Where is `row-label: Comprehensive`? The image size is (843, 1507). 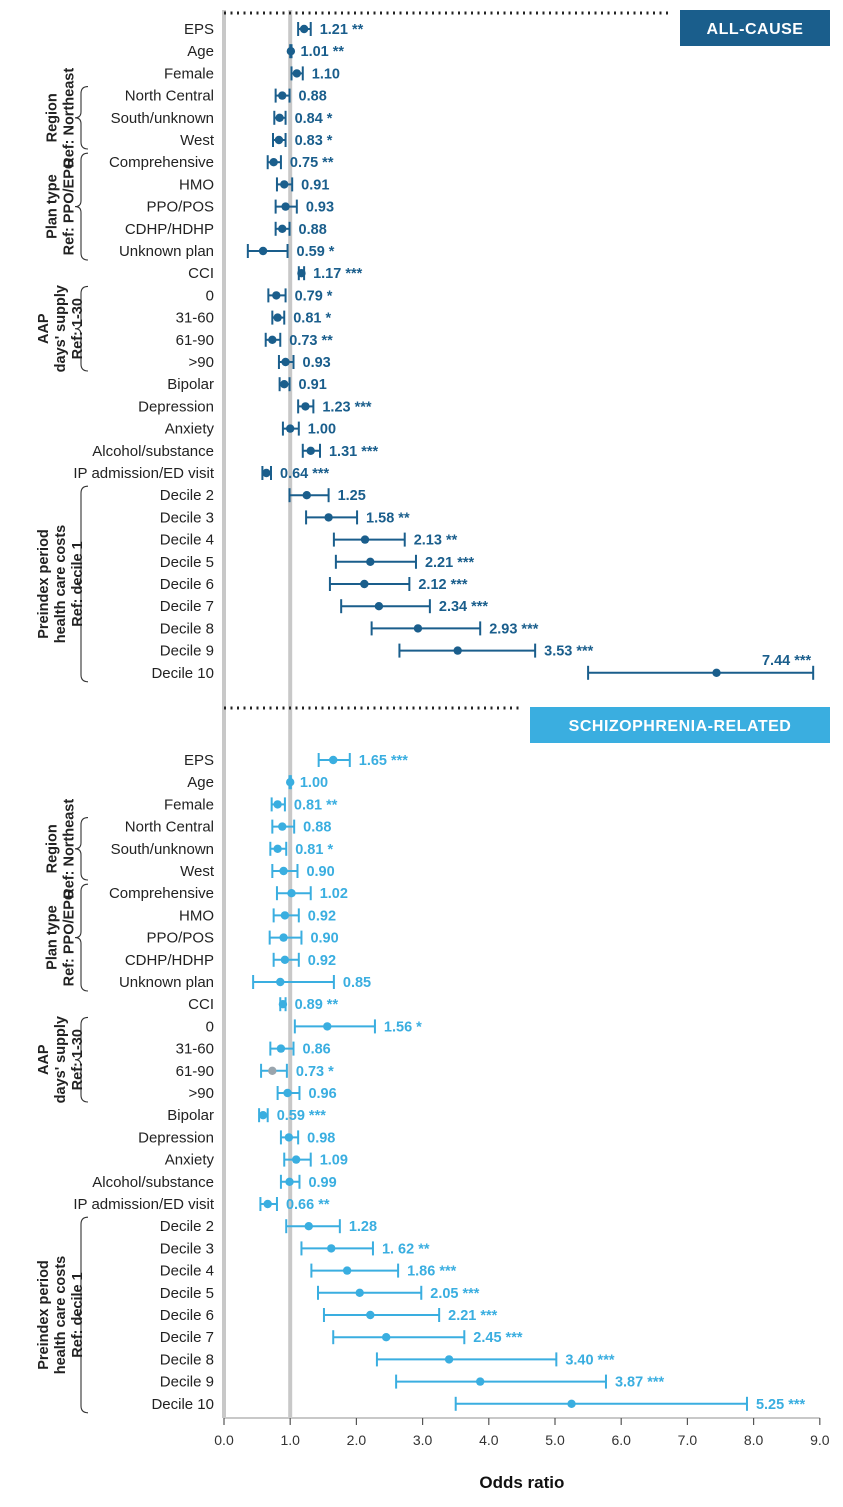
row-label: Comprehensive is located at coordinates (161, 162).